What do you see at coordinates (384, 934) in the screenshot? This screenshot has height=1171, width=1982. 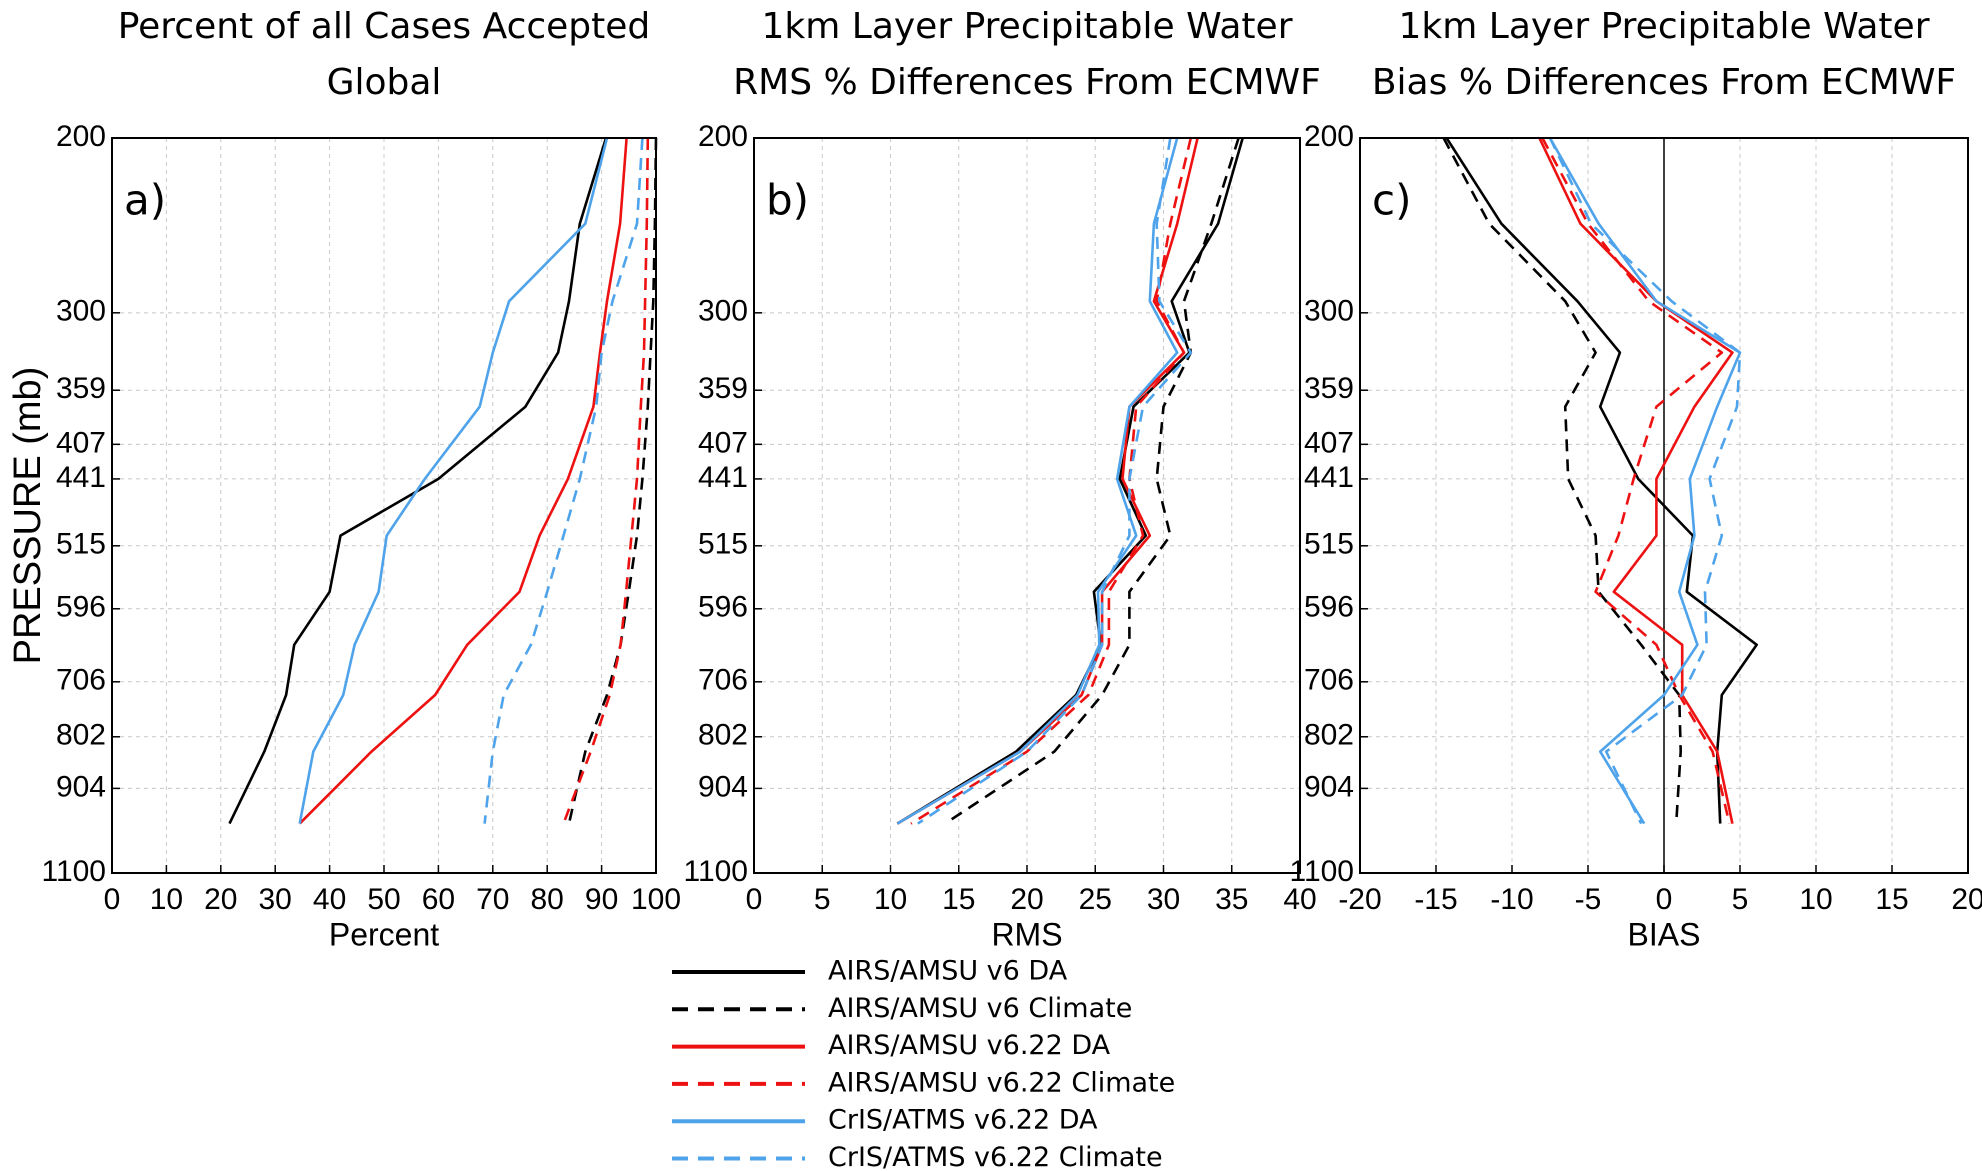 I see `x-axis-label: Percent` at bounding box center [384, 934].